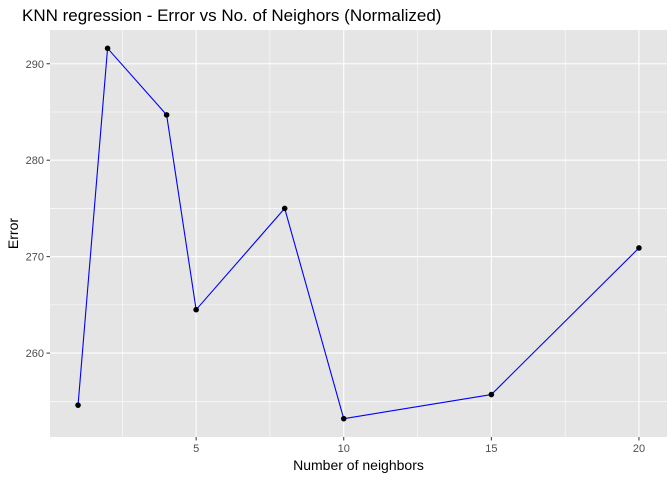 Image resolution: width=672 pixels, height=480 pixels. Describe the element at coordinates (358, 465) in the screenshot. I see `x-axis-title: Number of neighbors` at that location.